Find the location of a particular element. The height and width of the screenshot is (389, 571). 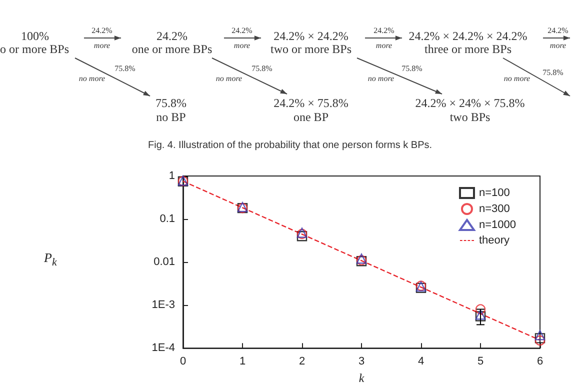

x-tick-label: 2 is located at coordinates (302, 362).